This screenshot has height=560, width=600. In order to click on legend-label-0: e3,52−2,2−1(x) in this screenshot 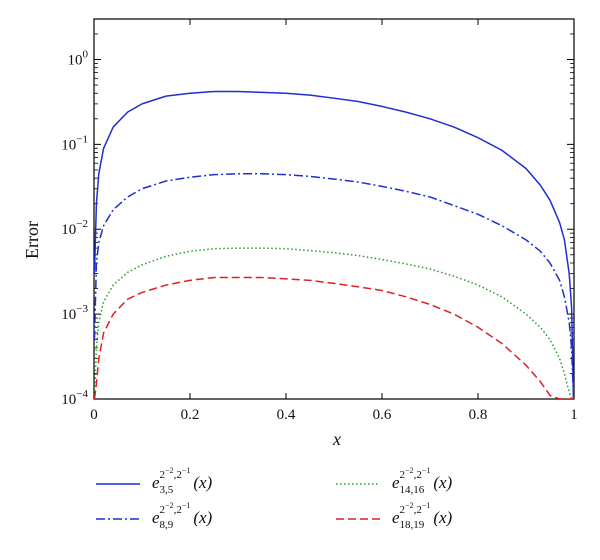, I will do `click(182, 481)`.